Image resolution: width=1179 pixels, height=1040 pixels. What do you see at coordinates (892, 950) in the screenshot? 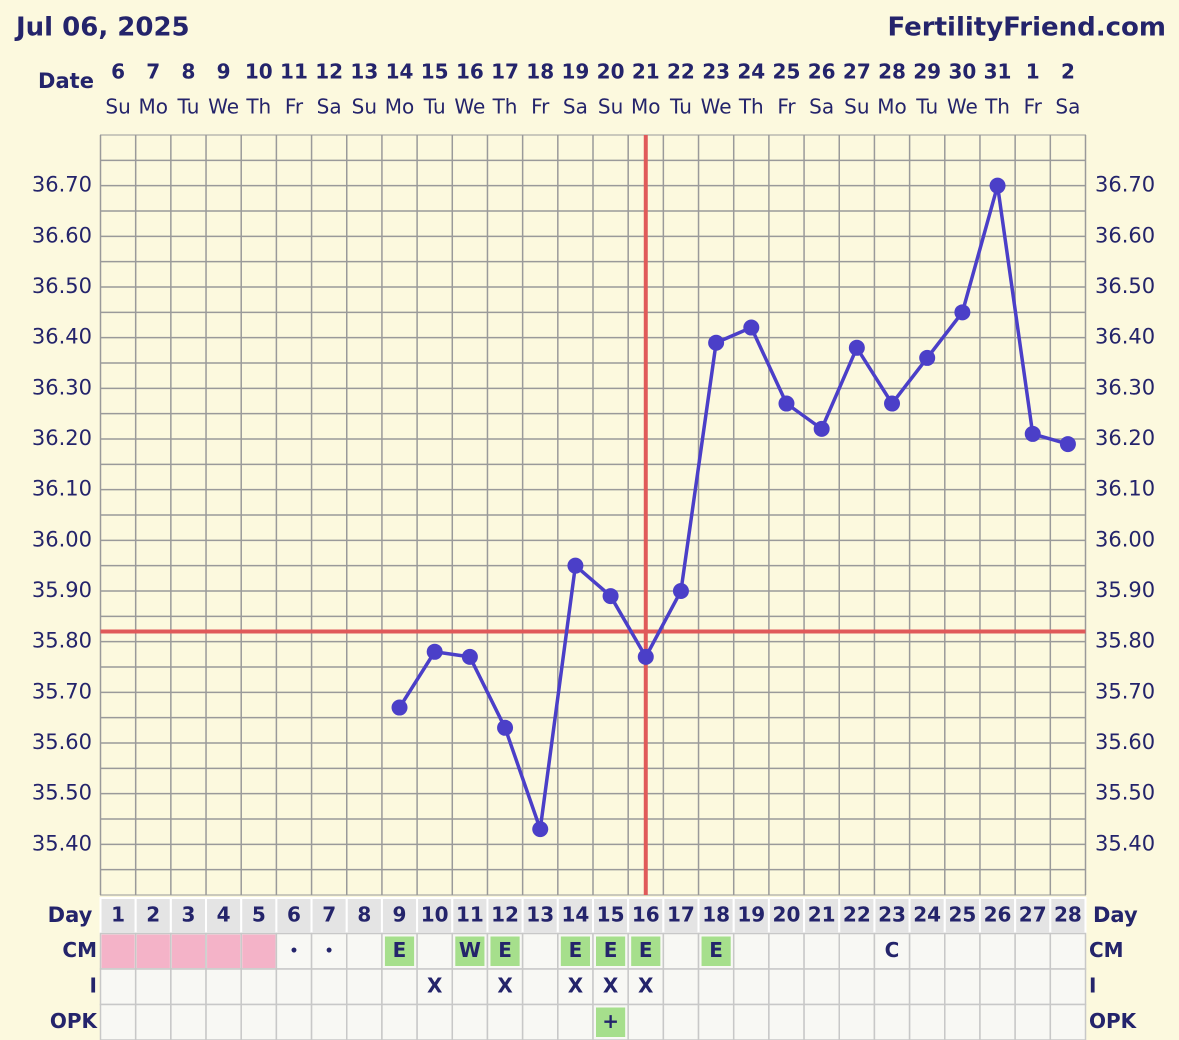
I see `row-value: C` at bounding box center [892, 950].